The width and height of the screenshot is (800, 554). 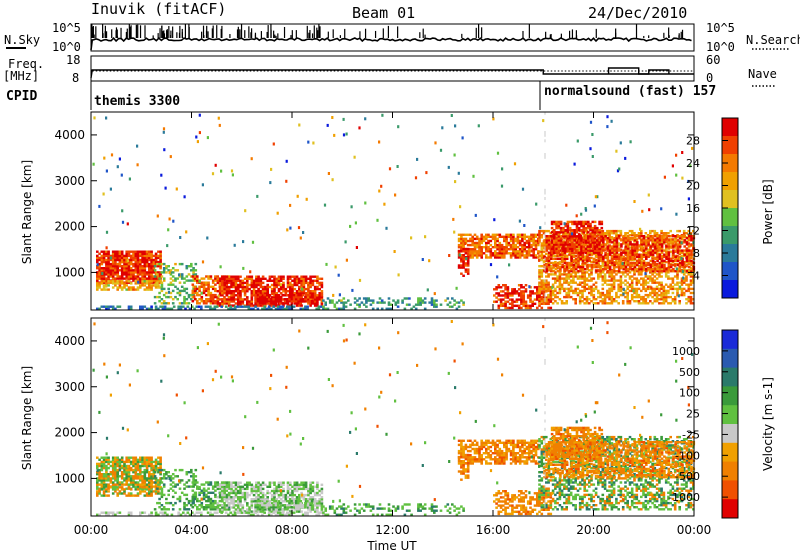 What do you see at coordinates (158, 9) in the screenshot?
I see `station-title: Inuvik (fitACF)` at bounding box center [158, 9].